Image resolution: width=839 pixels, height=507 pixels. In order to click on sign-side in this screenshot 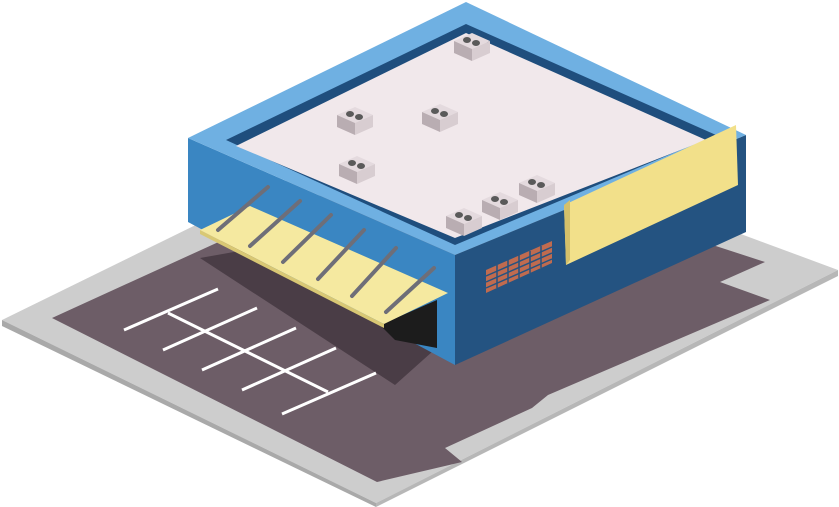, I will do `click(567, 232)`.